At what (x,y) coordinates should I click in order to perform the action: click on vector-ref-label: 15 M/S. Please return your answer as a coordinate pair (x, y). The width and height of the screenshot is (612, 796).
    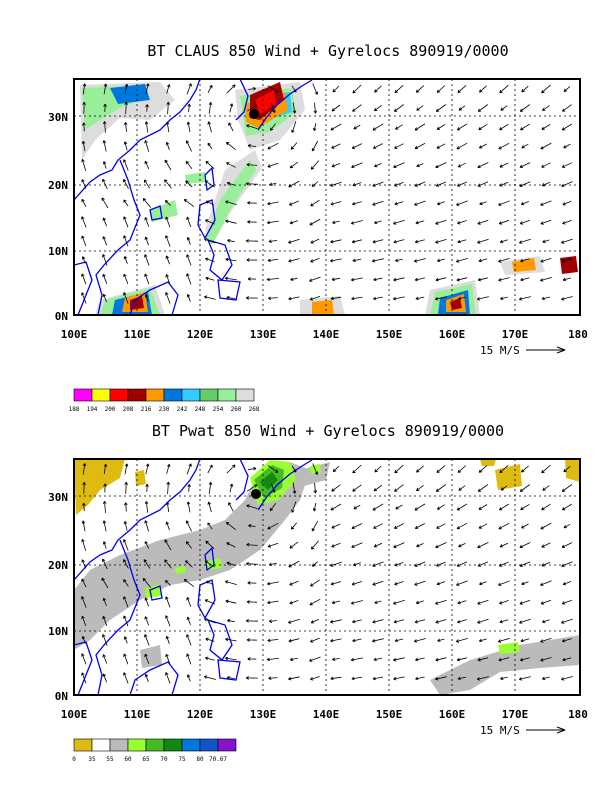
    Looking at the image, I should click on (500, 350).